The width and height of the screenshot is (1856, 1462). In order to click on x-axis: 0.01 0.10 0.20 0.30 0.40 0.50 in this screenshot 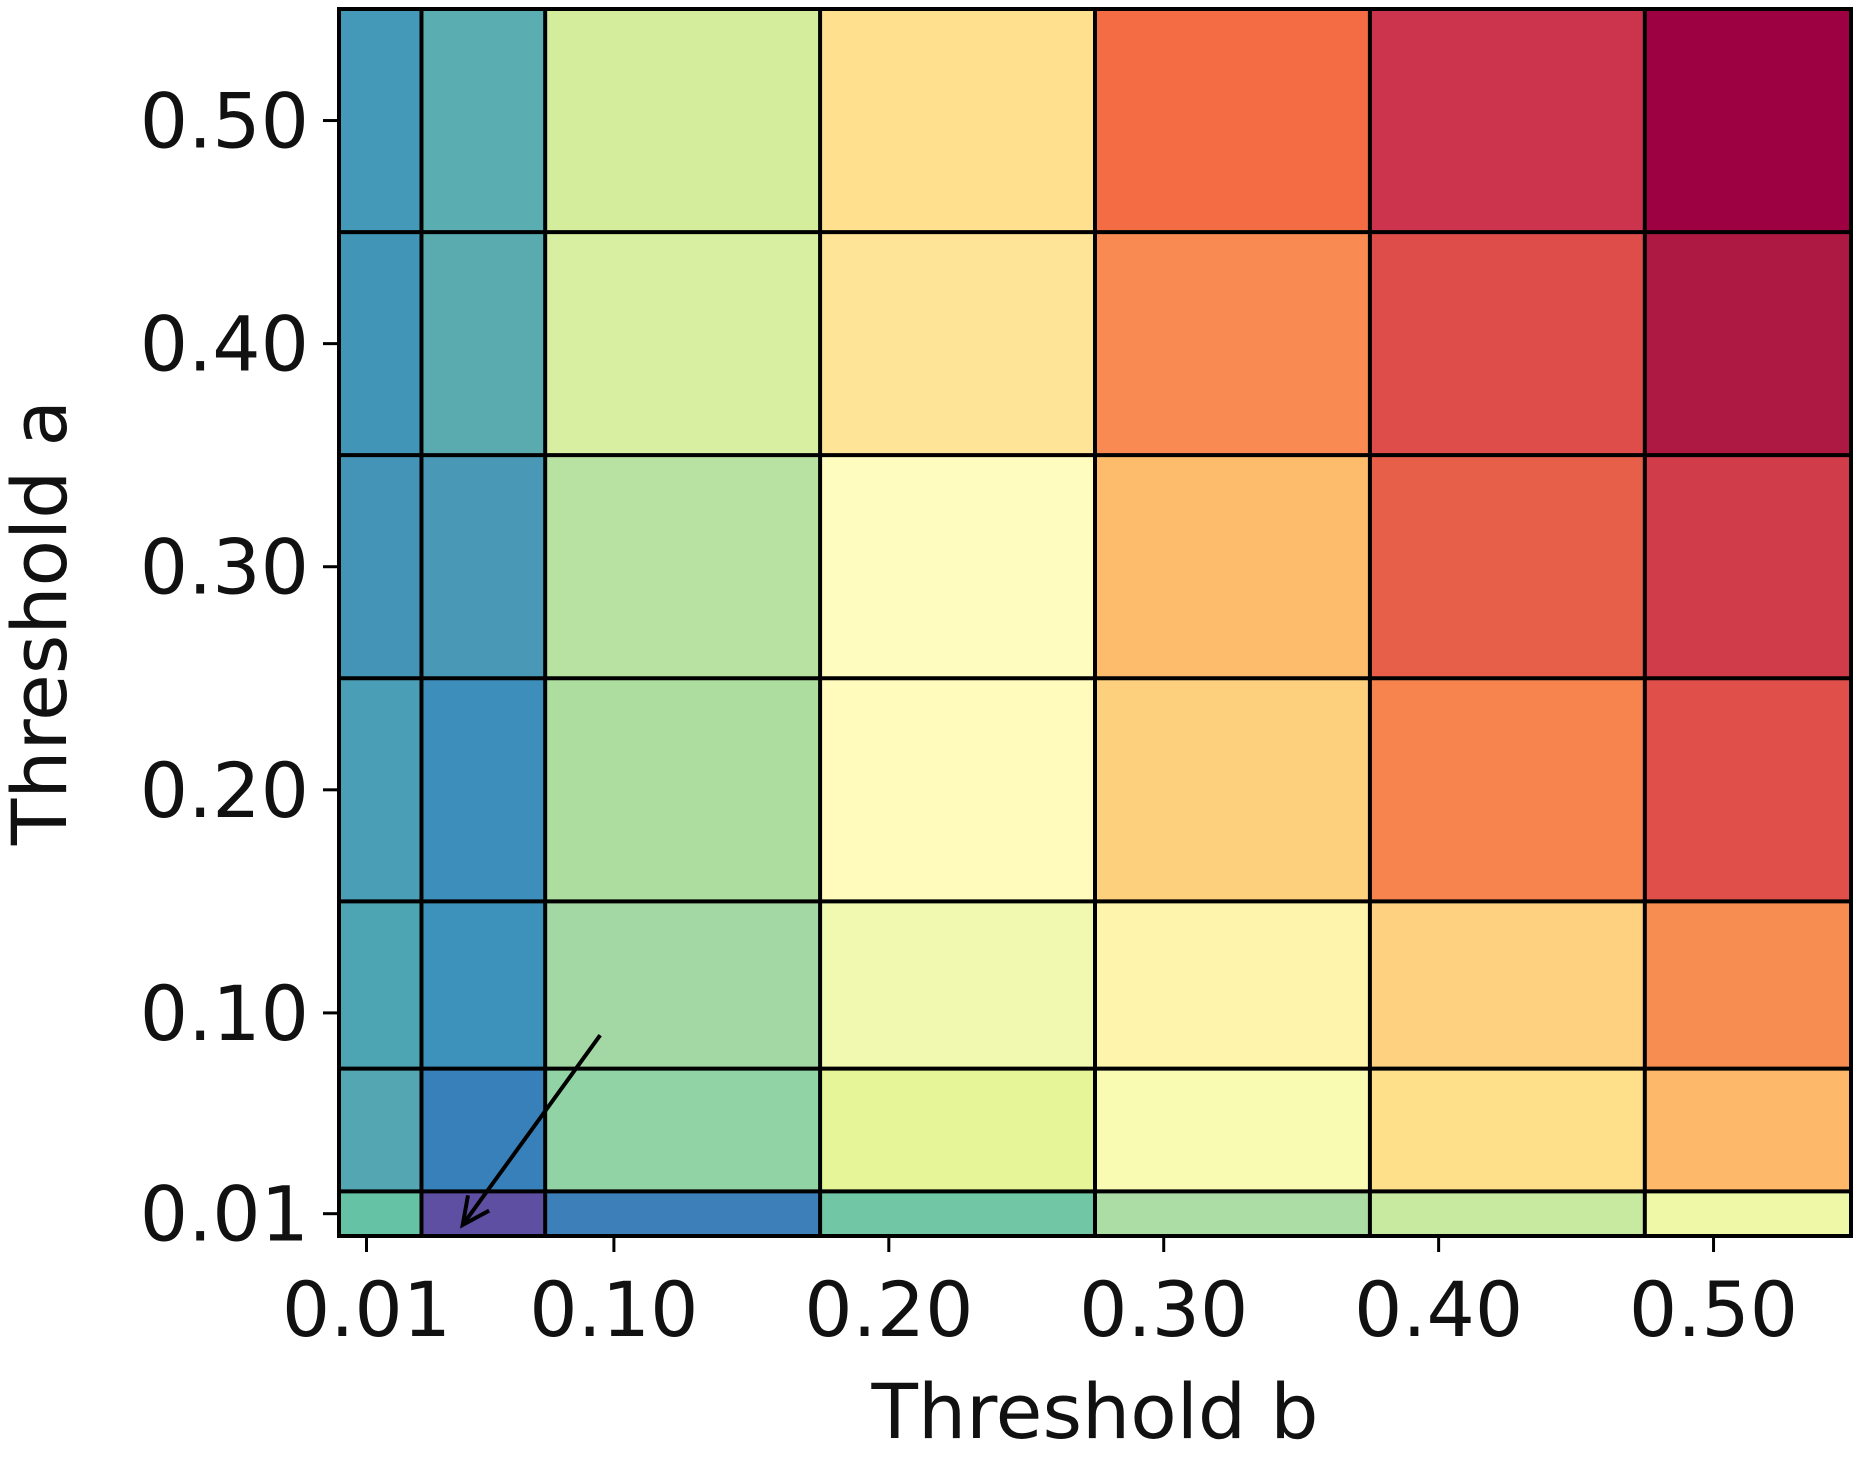, I will do `click(1040, 1295)`.